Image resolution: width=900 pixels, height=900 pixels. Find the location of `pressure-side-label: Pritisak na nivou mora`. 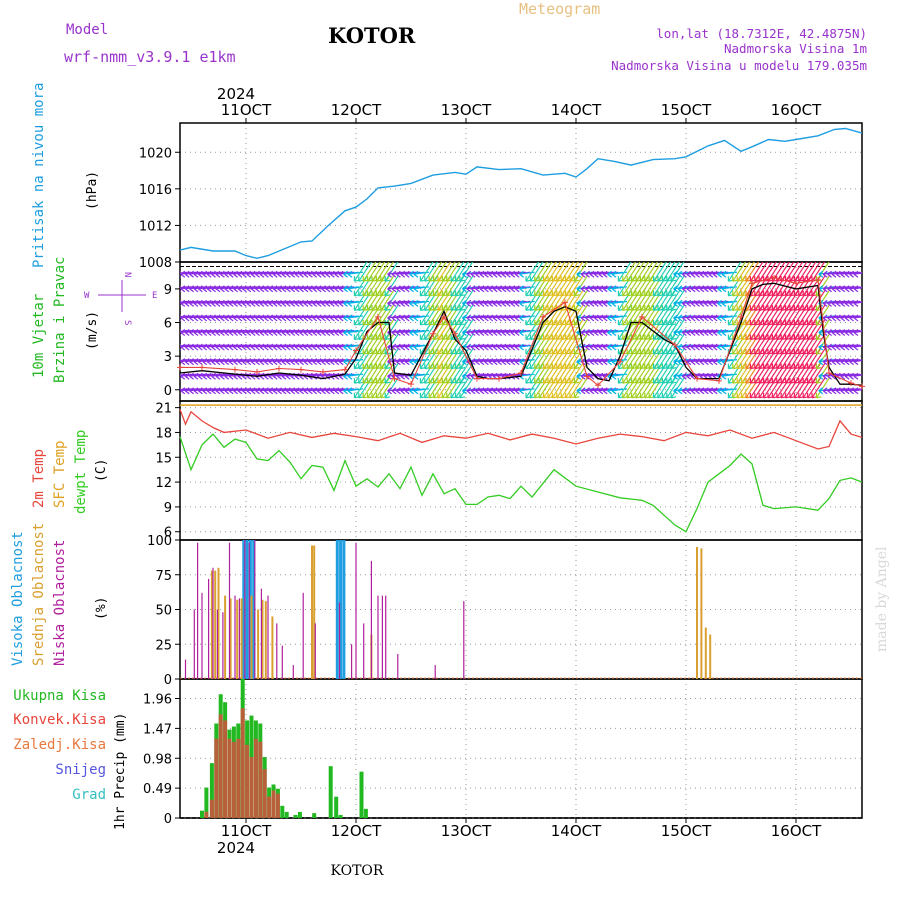

pressure-side-label: Pritisak na nivou mora is located at coordinates (39, 175).